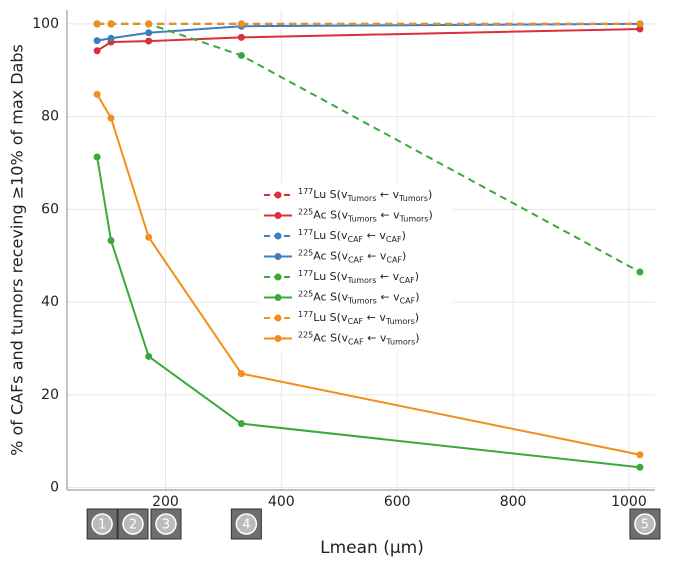 The width and height of the screenshot is (685, 564). What do you see at coordinates (359, 297) in the screenshot?
I see `legend-label: 225Ac S(vTumors ← vCAF)` at bounding box center [359, 297].